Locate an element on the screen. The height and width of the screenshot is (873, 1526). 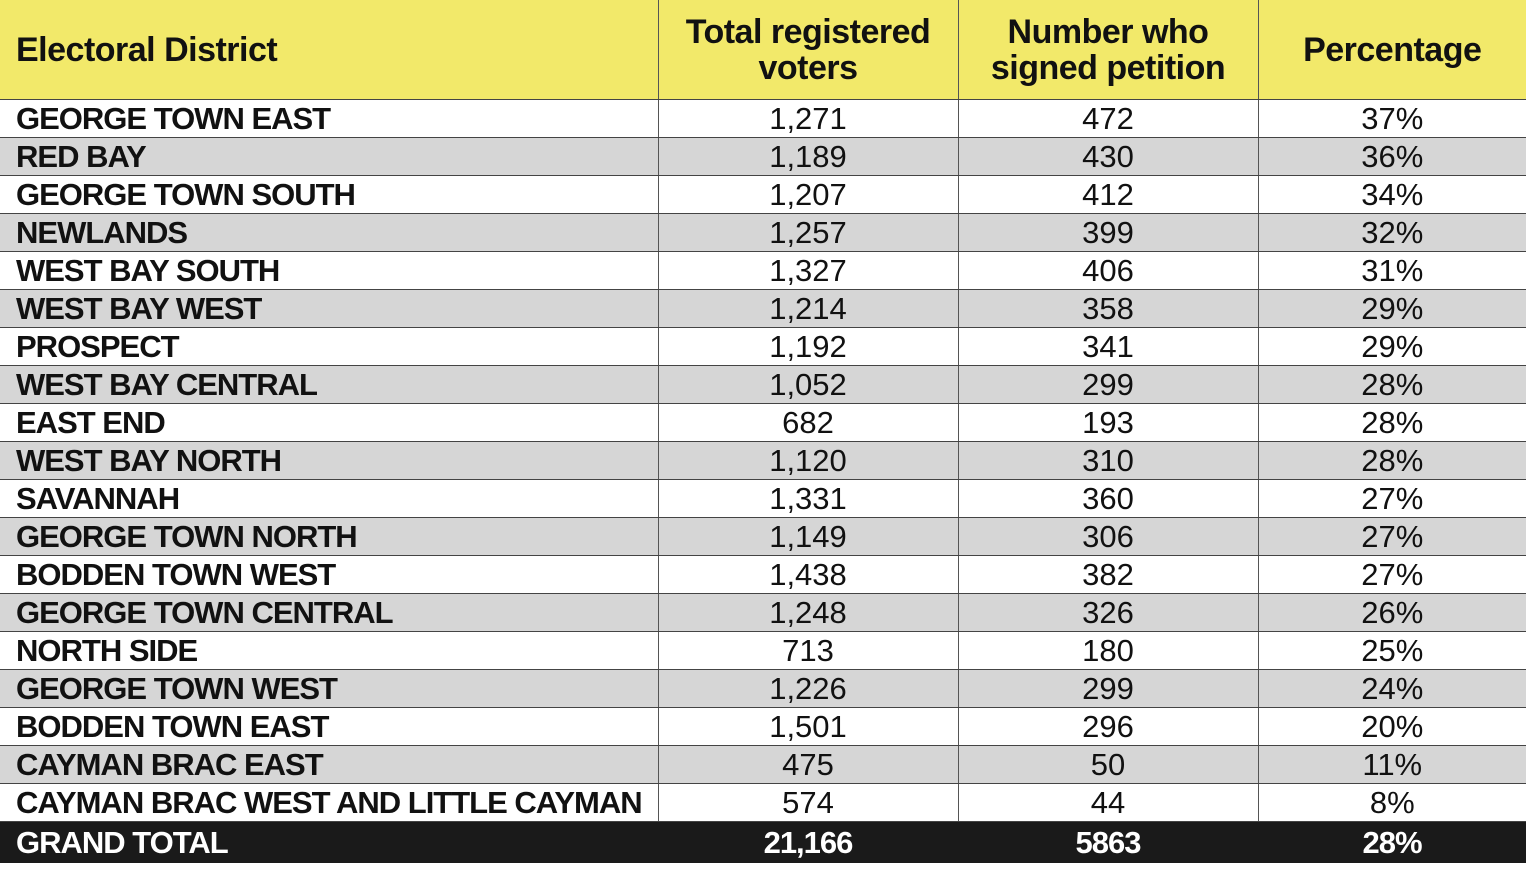
registered-cell: 1,120 is located at coordinates (807, 460).